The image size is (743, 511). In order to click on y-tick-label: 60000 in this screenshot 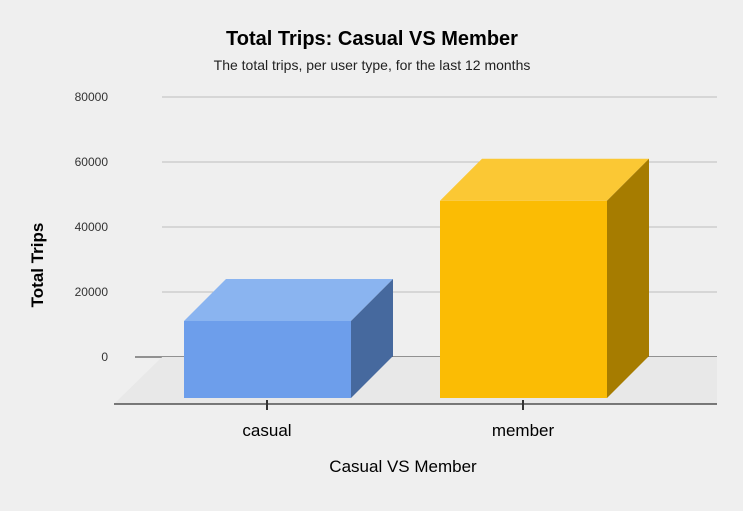, I will do `click(92, 162)`.